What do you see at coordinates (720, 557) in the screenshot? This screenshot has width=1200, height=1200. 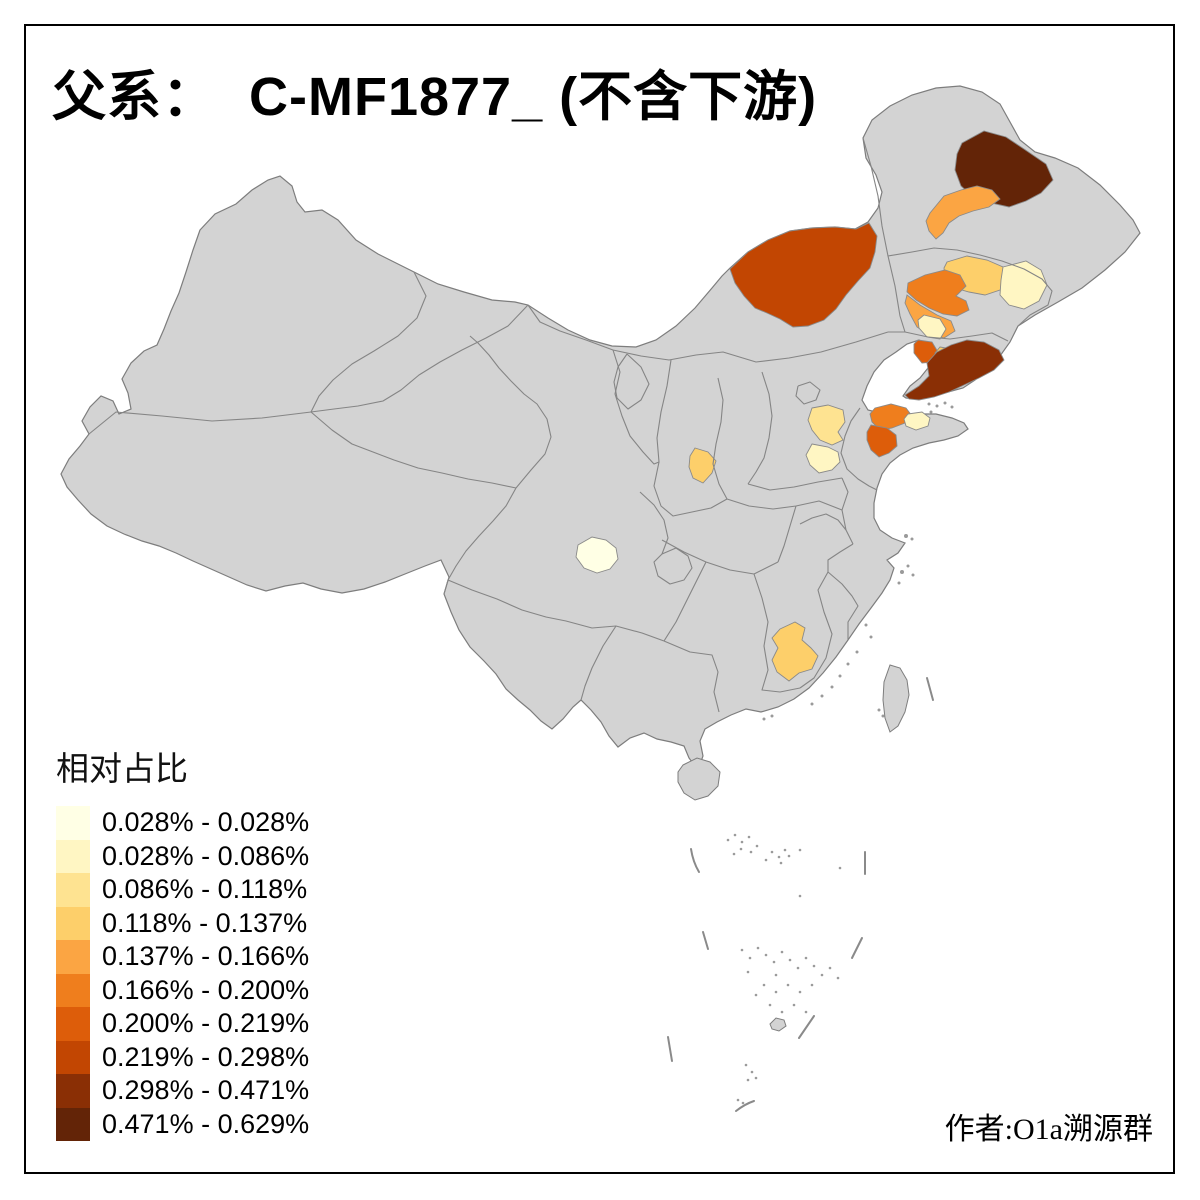 I see `border-hubei-hunan` at bounding box center [720, 557].